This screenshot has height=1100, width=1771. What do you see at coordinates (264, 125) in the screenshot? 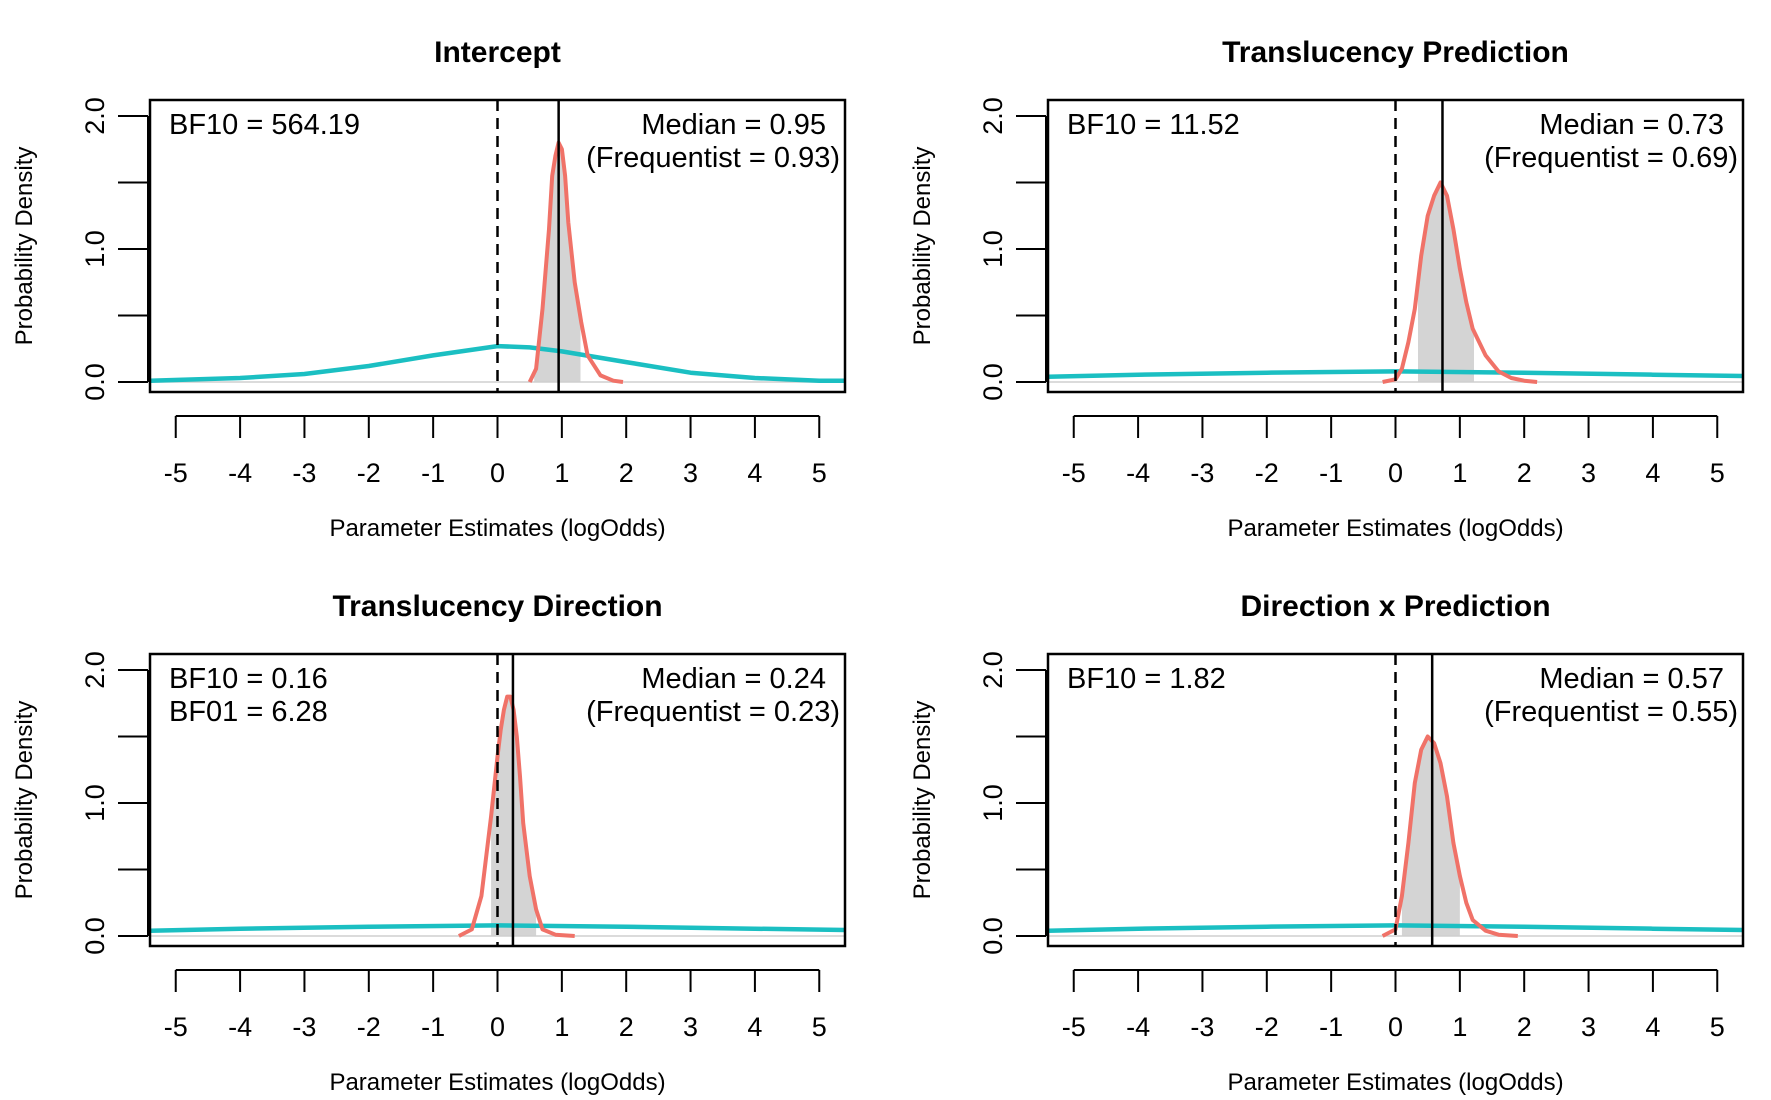
I see `bf10-label: BF10 = 564.19` at bounding box center [264, 125].